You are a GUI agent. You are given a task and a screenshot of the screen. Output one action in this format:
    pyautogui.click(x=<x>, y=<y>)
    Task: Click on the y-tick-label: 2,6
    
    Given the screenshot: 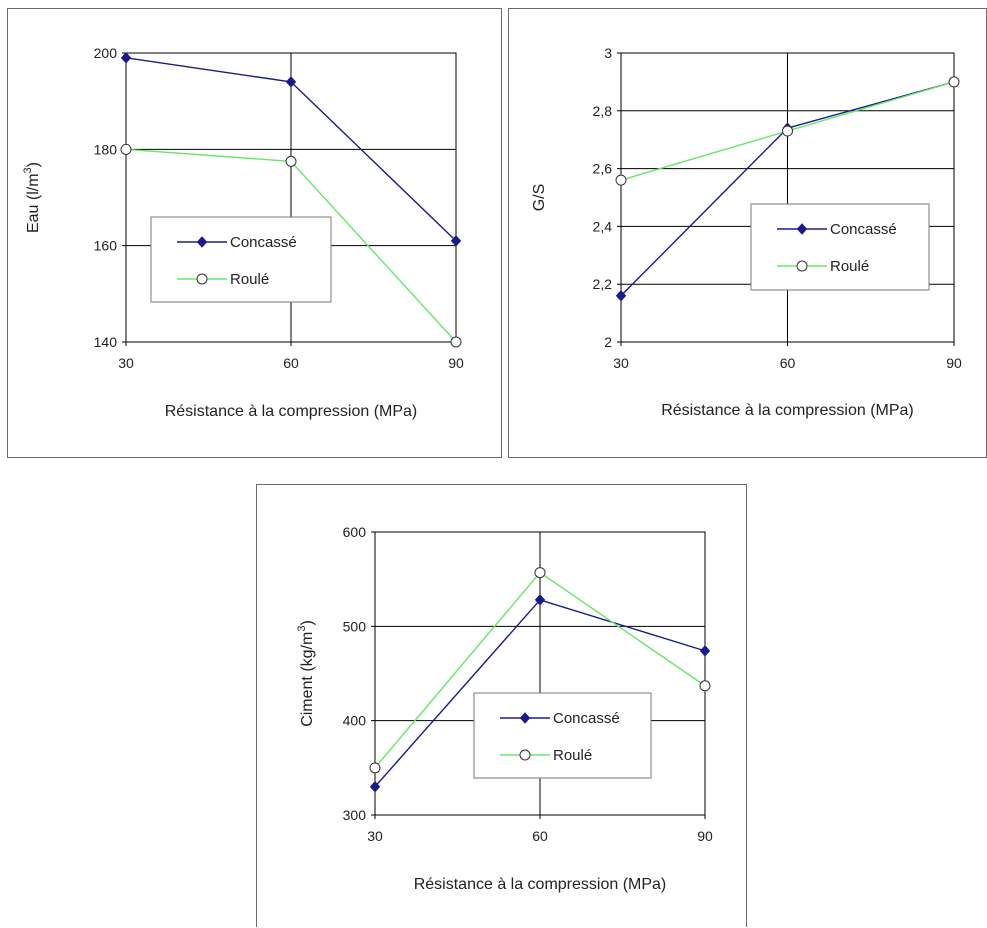 What is the action you would take?
    pyautogui.click(x=603, y=169)
    